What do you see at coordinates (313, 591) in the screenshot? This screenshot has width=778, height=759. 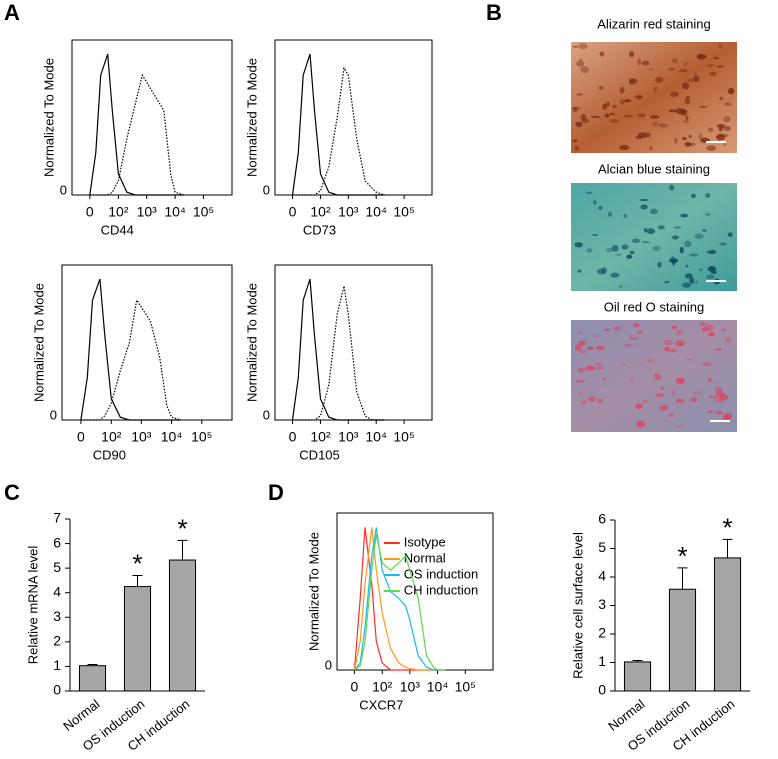 I see `y-axis-label: Normalized To Mode` at bounding box center [313, 591].